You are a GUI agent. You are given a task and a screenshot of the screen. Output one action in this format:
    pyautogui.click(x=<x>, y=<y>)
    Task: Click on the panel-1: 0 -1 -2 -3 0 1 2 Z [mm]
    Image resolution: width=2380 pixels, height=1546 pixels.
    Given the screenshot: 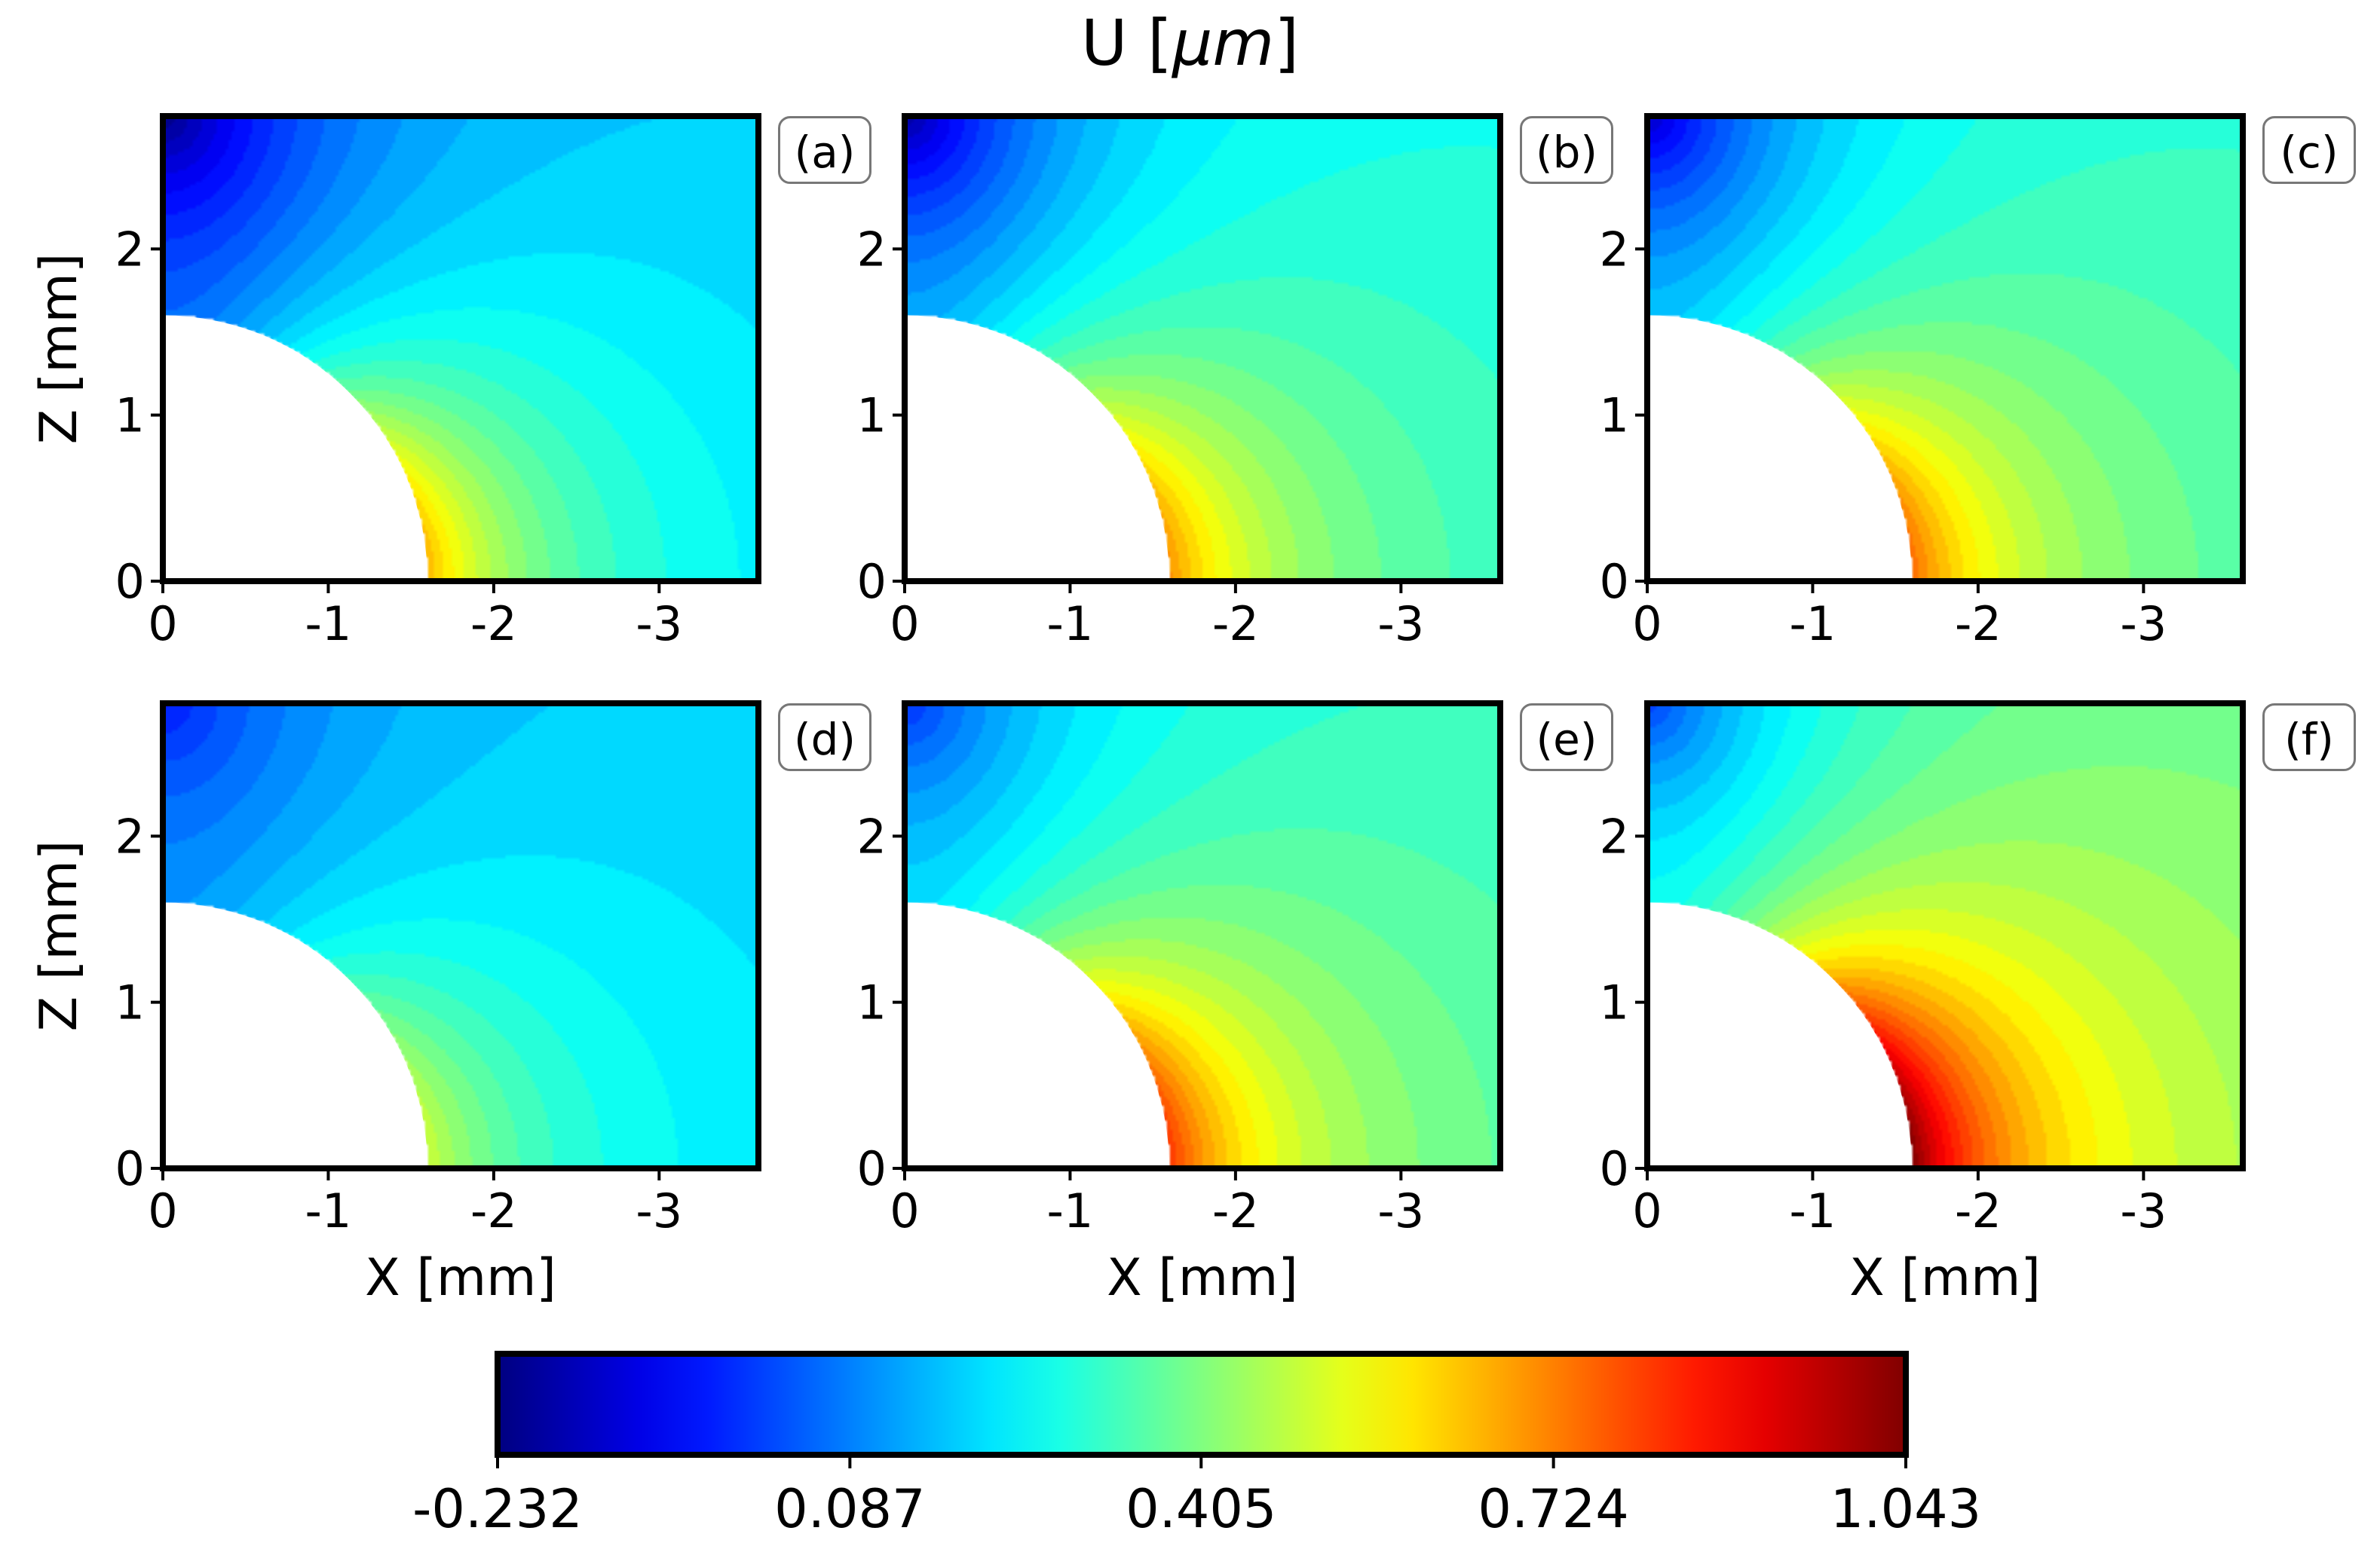 What is the action you would take?
    pyautogui.click(x=395, y=382)
    